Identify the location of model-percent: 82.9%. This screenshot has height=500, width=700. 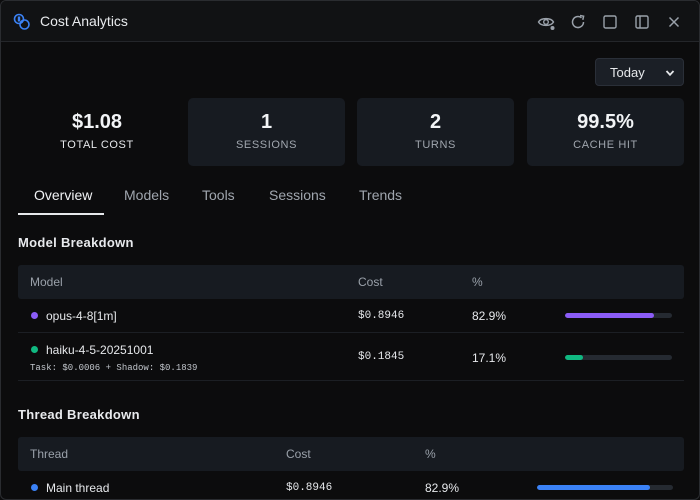
(489, 316).